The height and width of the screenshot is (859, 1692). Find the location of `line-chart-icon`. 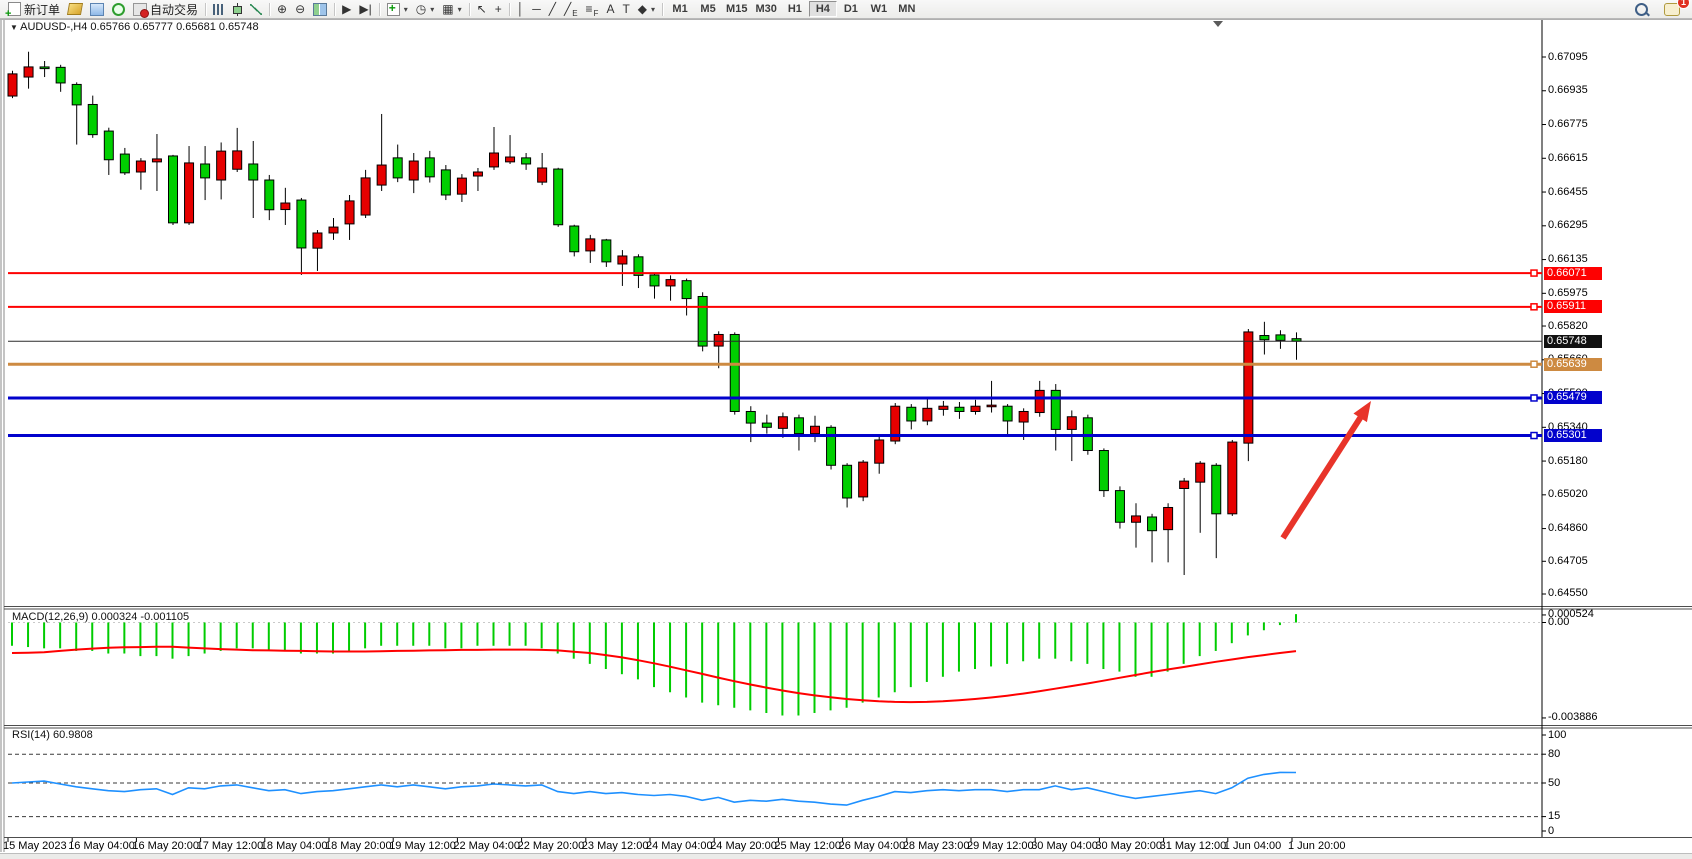

line-chart-icon is located at coordinates (256, 9).